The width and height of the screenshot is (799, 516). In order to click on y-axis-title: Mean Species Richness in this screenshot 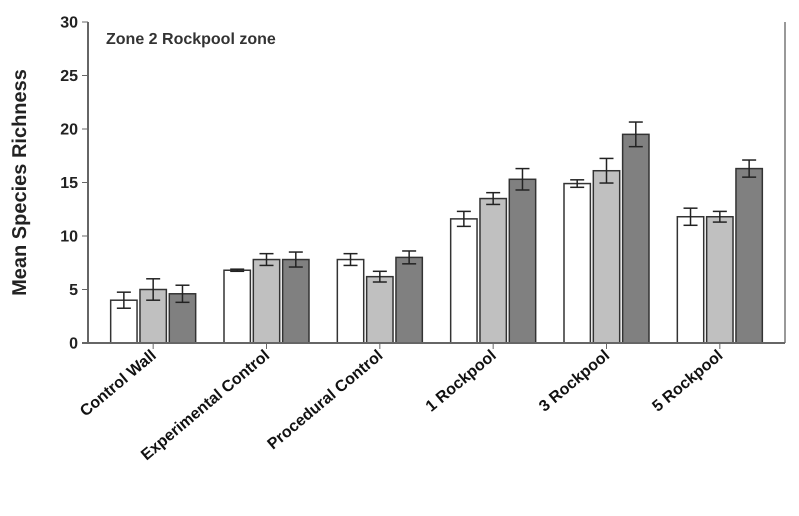, I will do `click(20, 182)`.